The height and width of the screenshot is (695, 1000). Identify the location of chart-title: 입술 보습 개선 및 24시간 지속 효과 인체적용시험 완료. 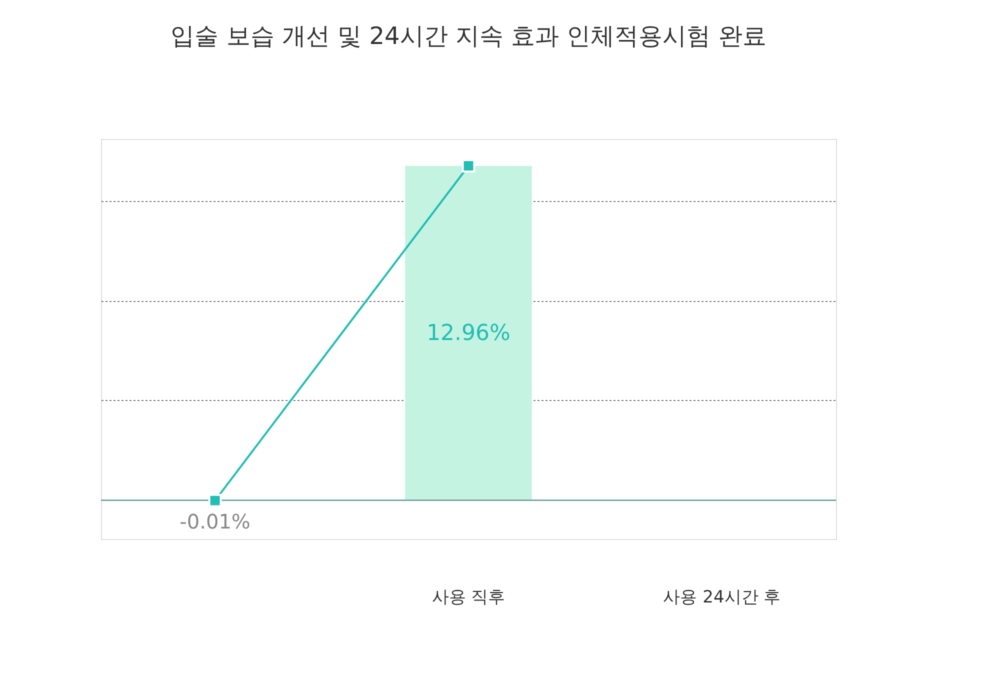
(468, 36).